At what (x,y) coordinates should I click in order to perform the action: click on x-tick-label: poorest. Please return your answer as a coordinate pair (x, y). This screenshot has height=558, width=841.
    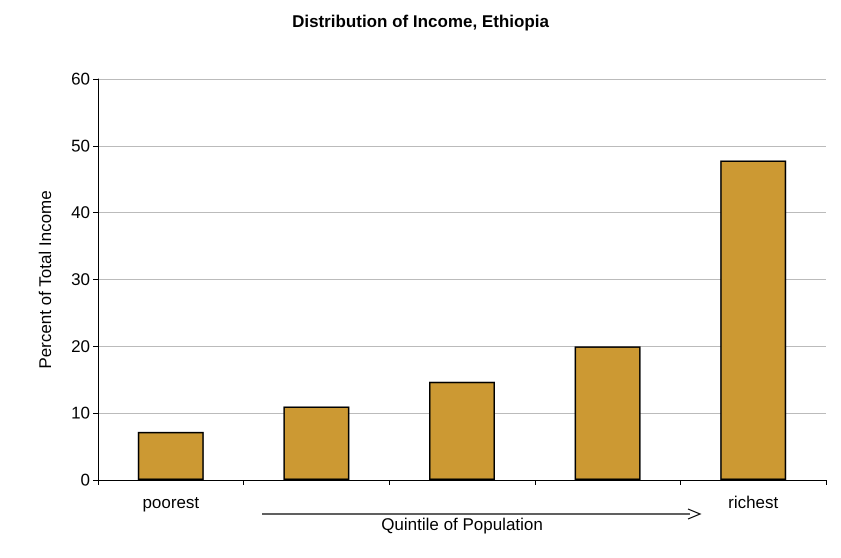
    Looking at the image, I should click on (171, 502).